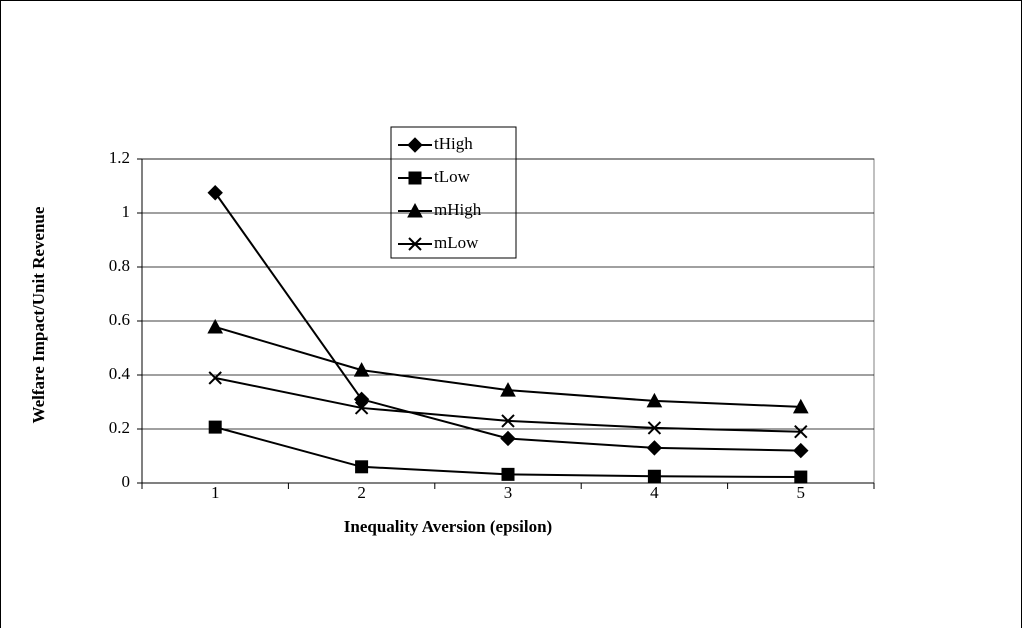  I want to click on legend-label: tHigh, so click(453, 143).